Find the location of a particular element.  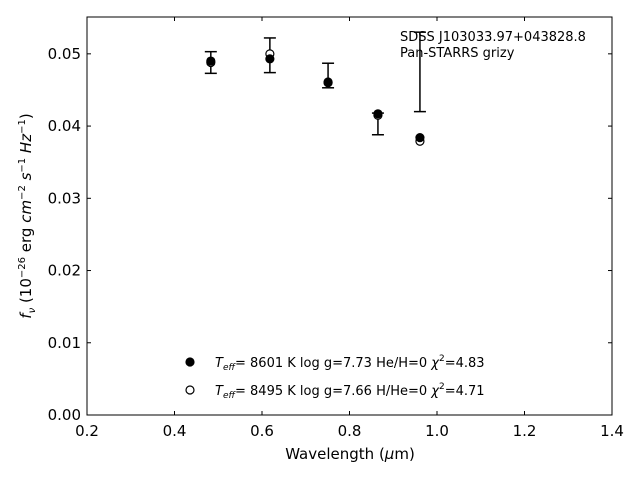

legend-label: Teff= 8495 K log g=7.66 H/He=0 χ2=4.71 is located at coordinates (350, 391).